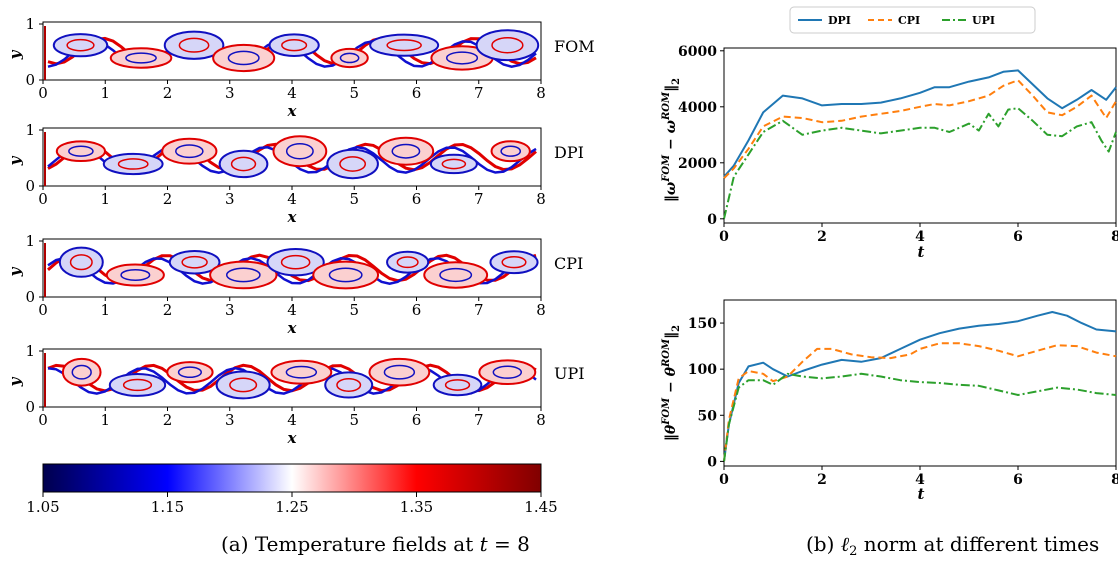  What do you see at coordinates (921, 494) in the screenshot?
I see `theta-xlabel: t` at bounding box center [921, 494].